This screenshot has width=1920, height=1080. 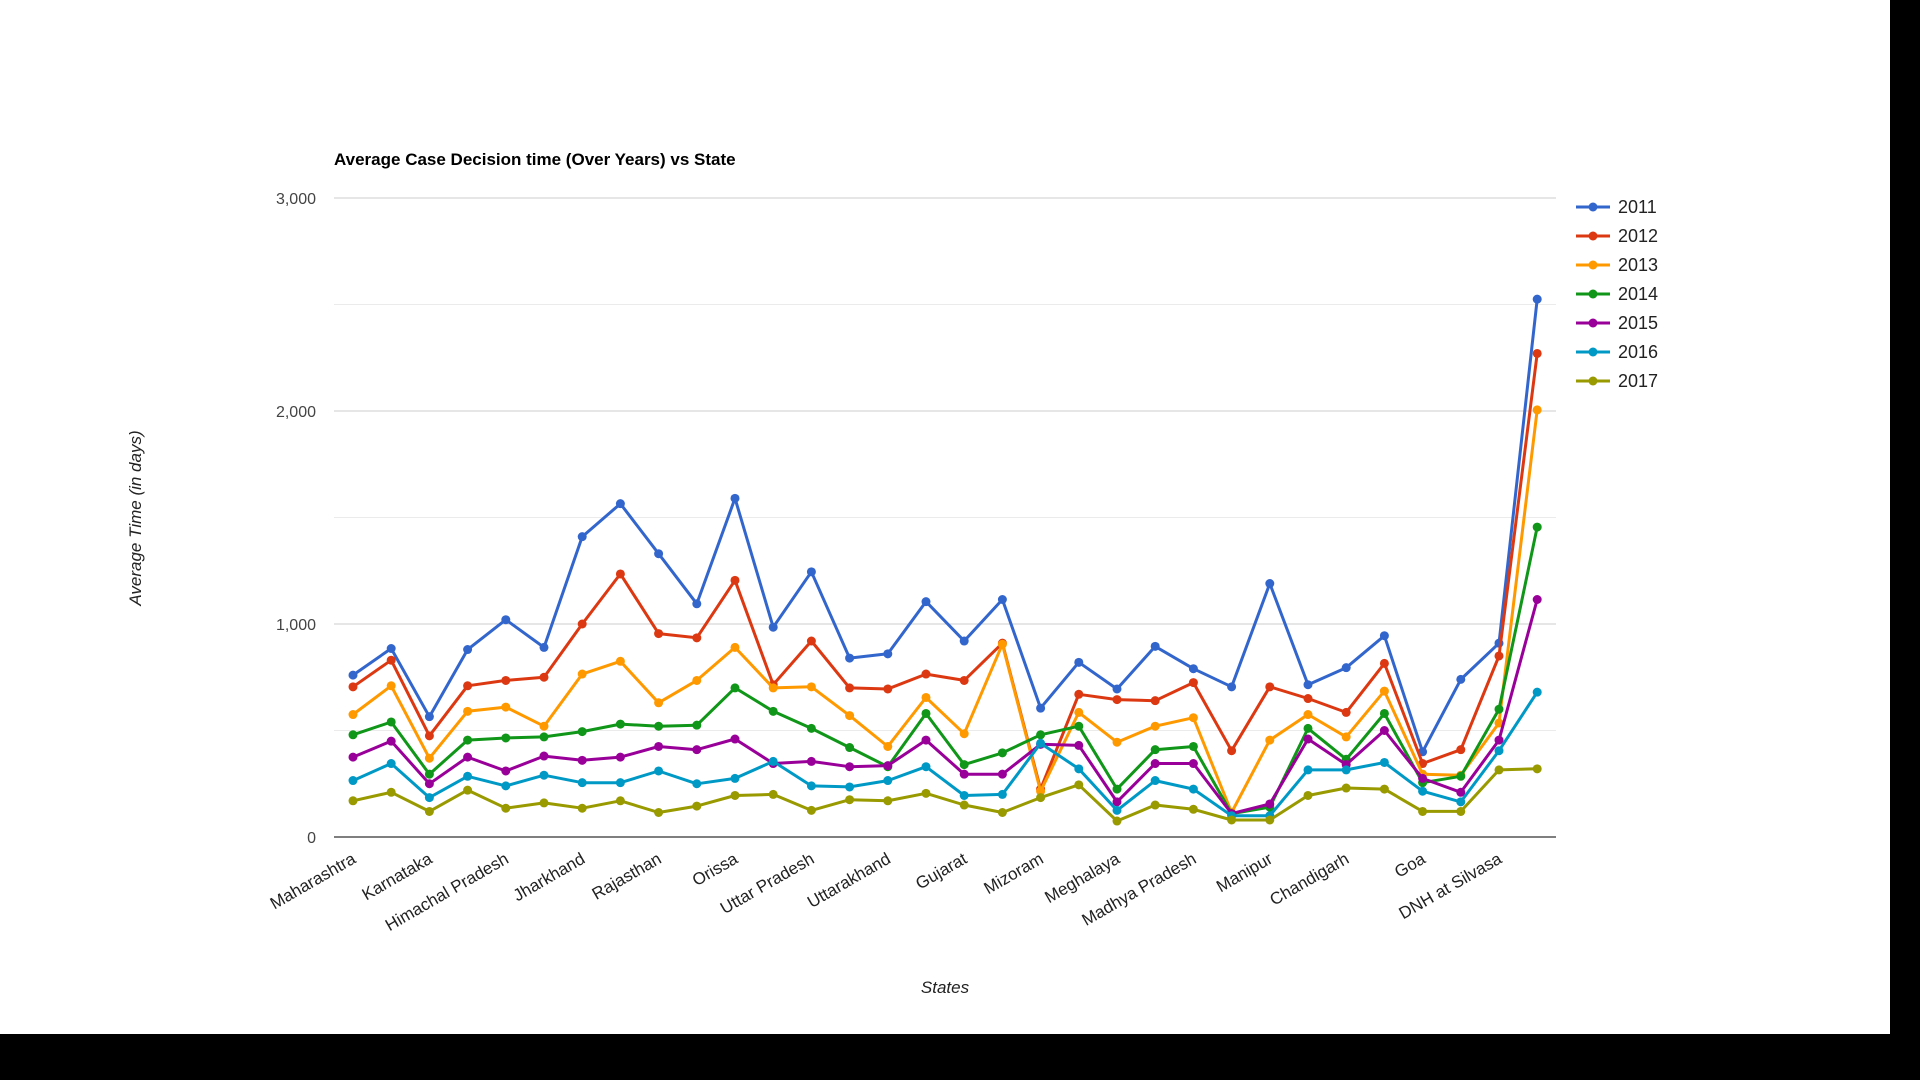 I want to click on legend-item: 2017, so click(x=1617, y=381).